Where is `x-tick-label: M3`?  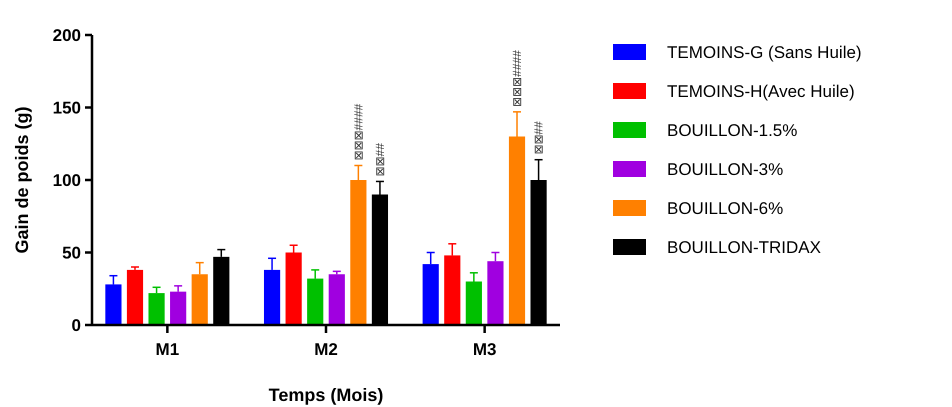
x-tick-label: M3 is located at coordinates (484, 349).